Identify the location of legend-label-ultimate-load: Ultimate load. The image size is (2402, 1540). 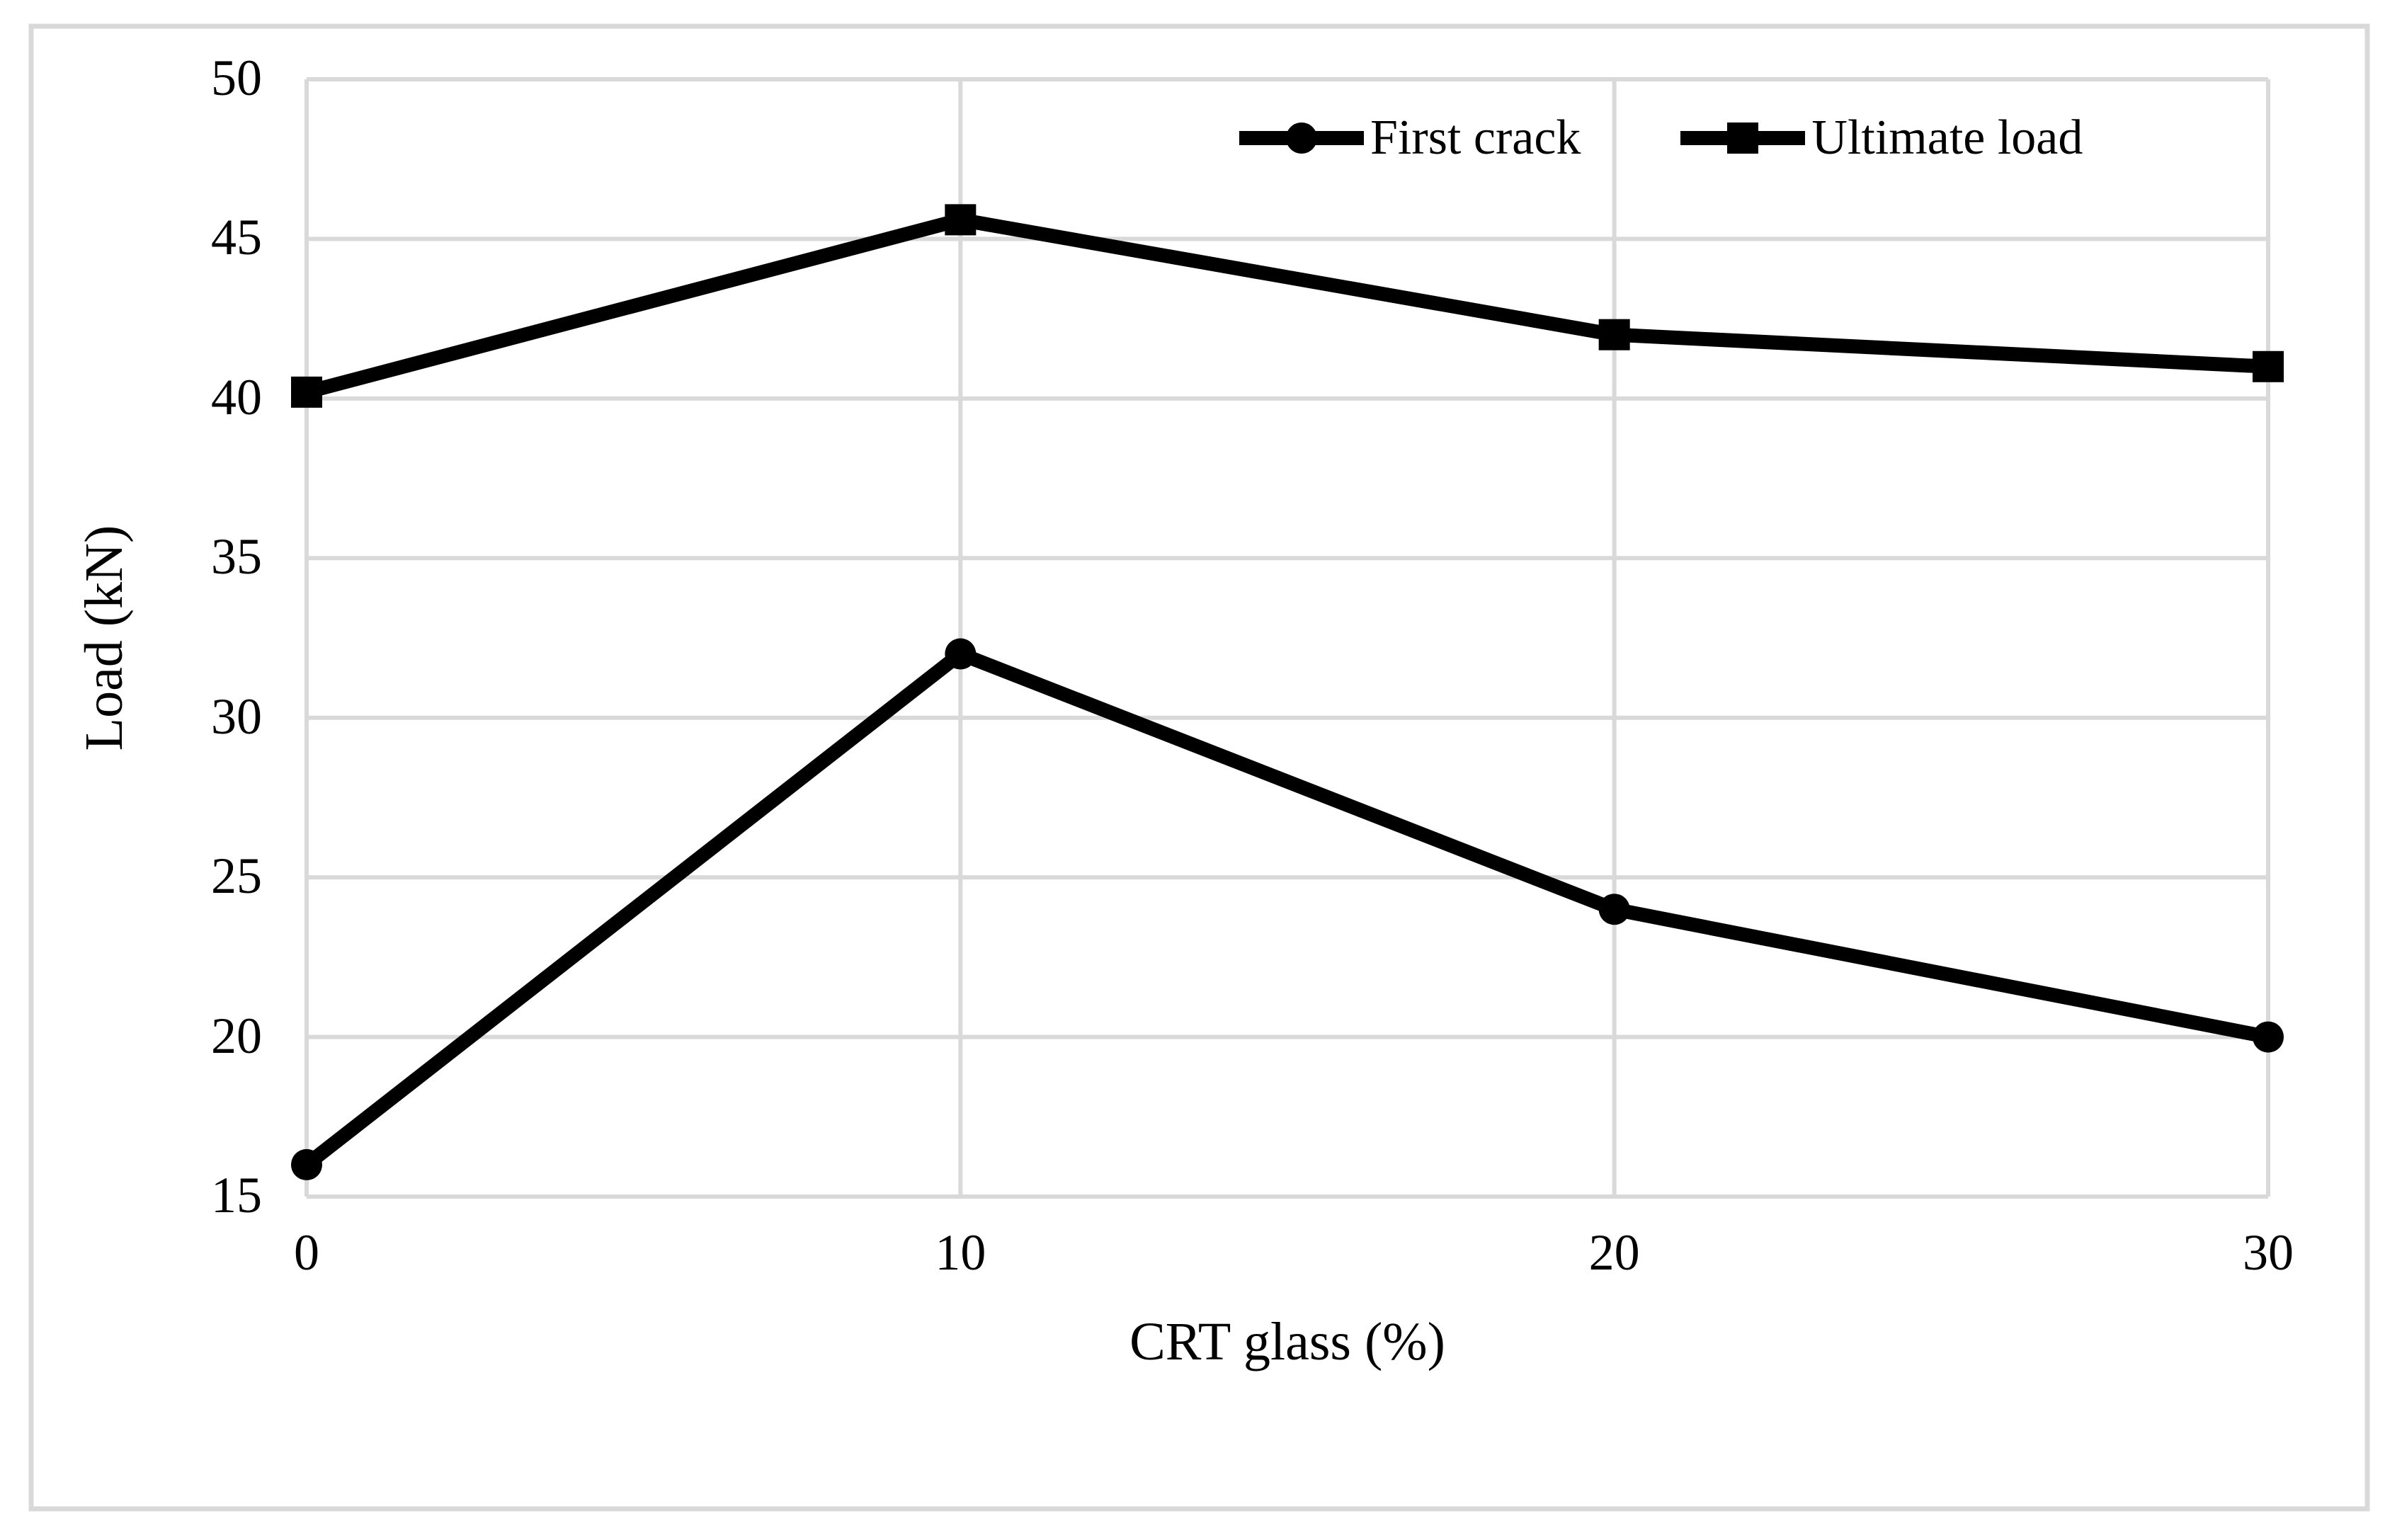
(1947, 138).